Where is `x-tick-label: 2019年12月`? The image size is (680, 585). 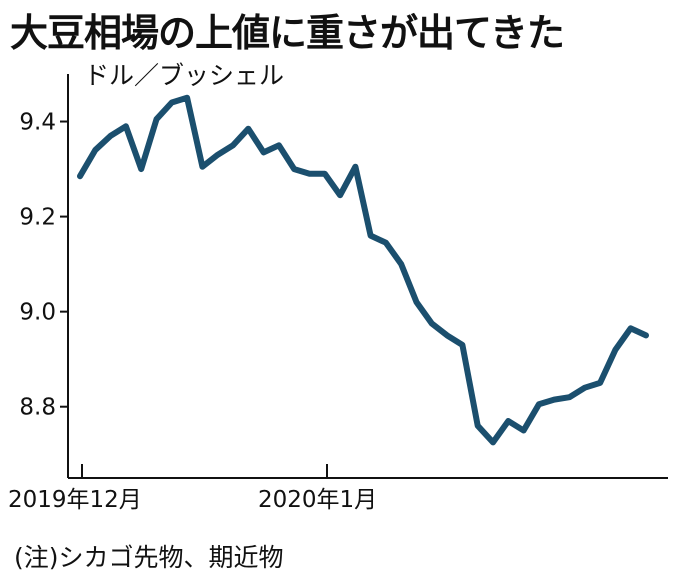 x-tick-label: 2019年12月 is located at coordinates (75, 500).